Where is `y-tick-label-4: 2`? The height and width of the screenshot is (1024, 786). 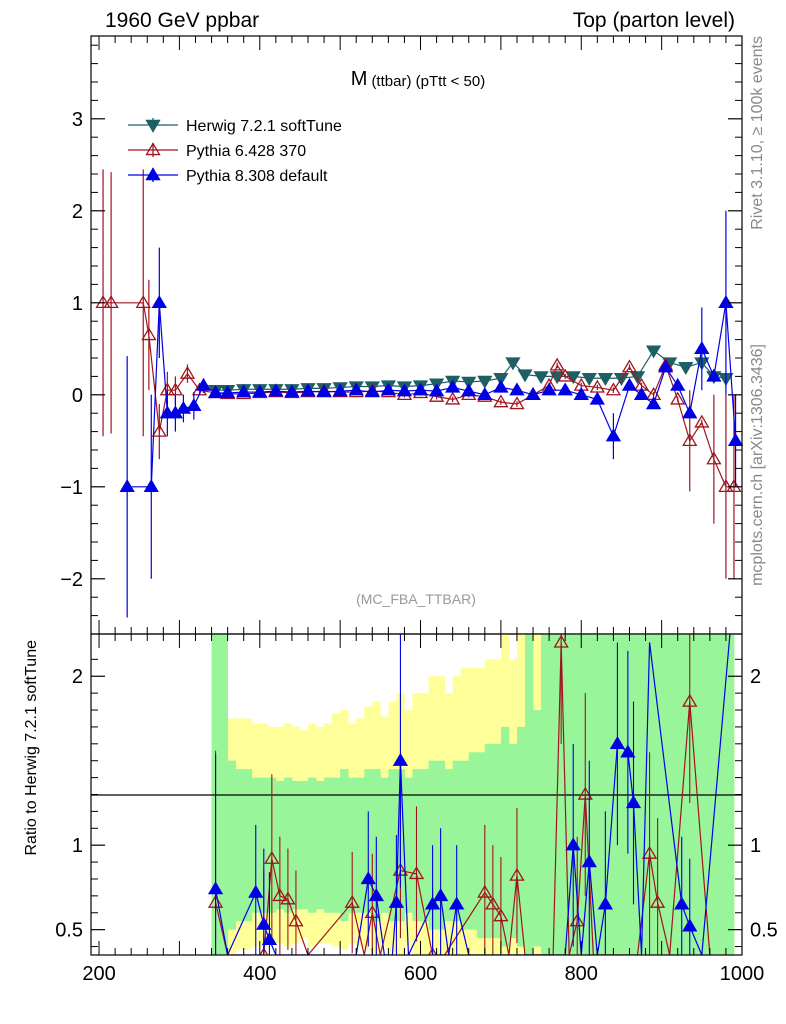 y-tick-label-4: 2 is located at coordinates (77, 212).